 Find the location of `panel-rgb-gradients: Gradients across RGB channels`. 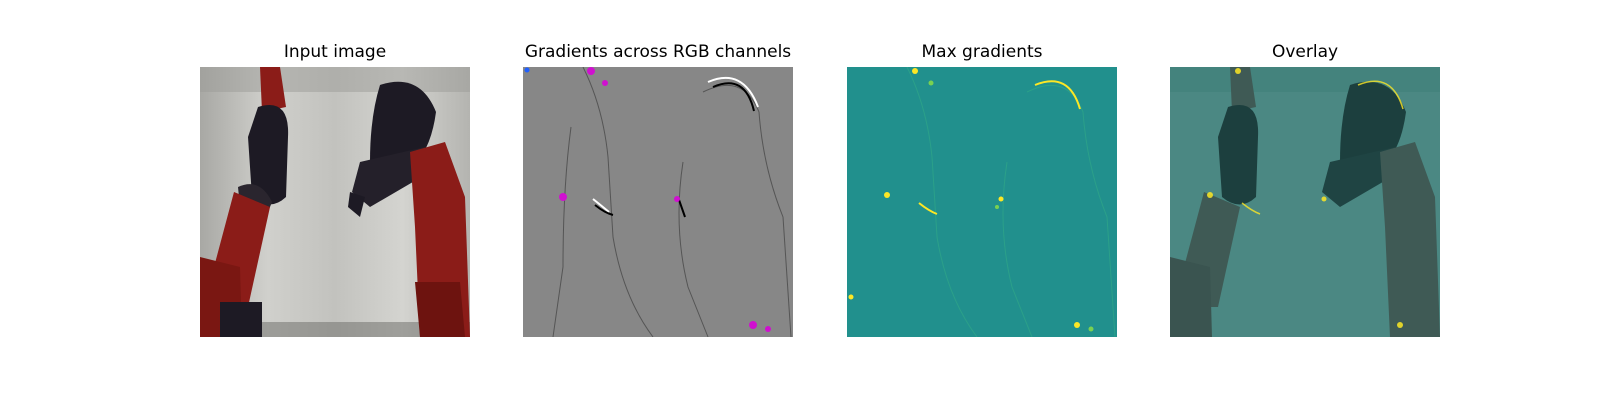

panel-rgb-gradients: Gradients across RGB channels is located at coordinates (658, 188).